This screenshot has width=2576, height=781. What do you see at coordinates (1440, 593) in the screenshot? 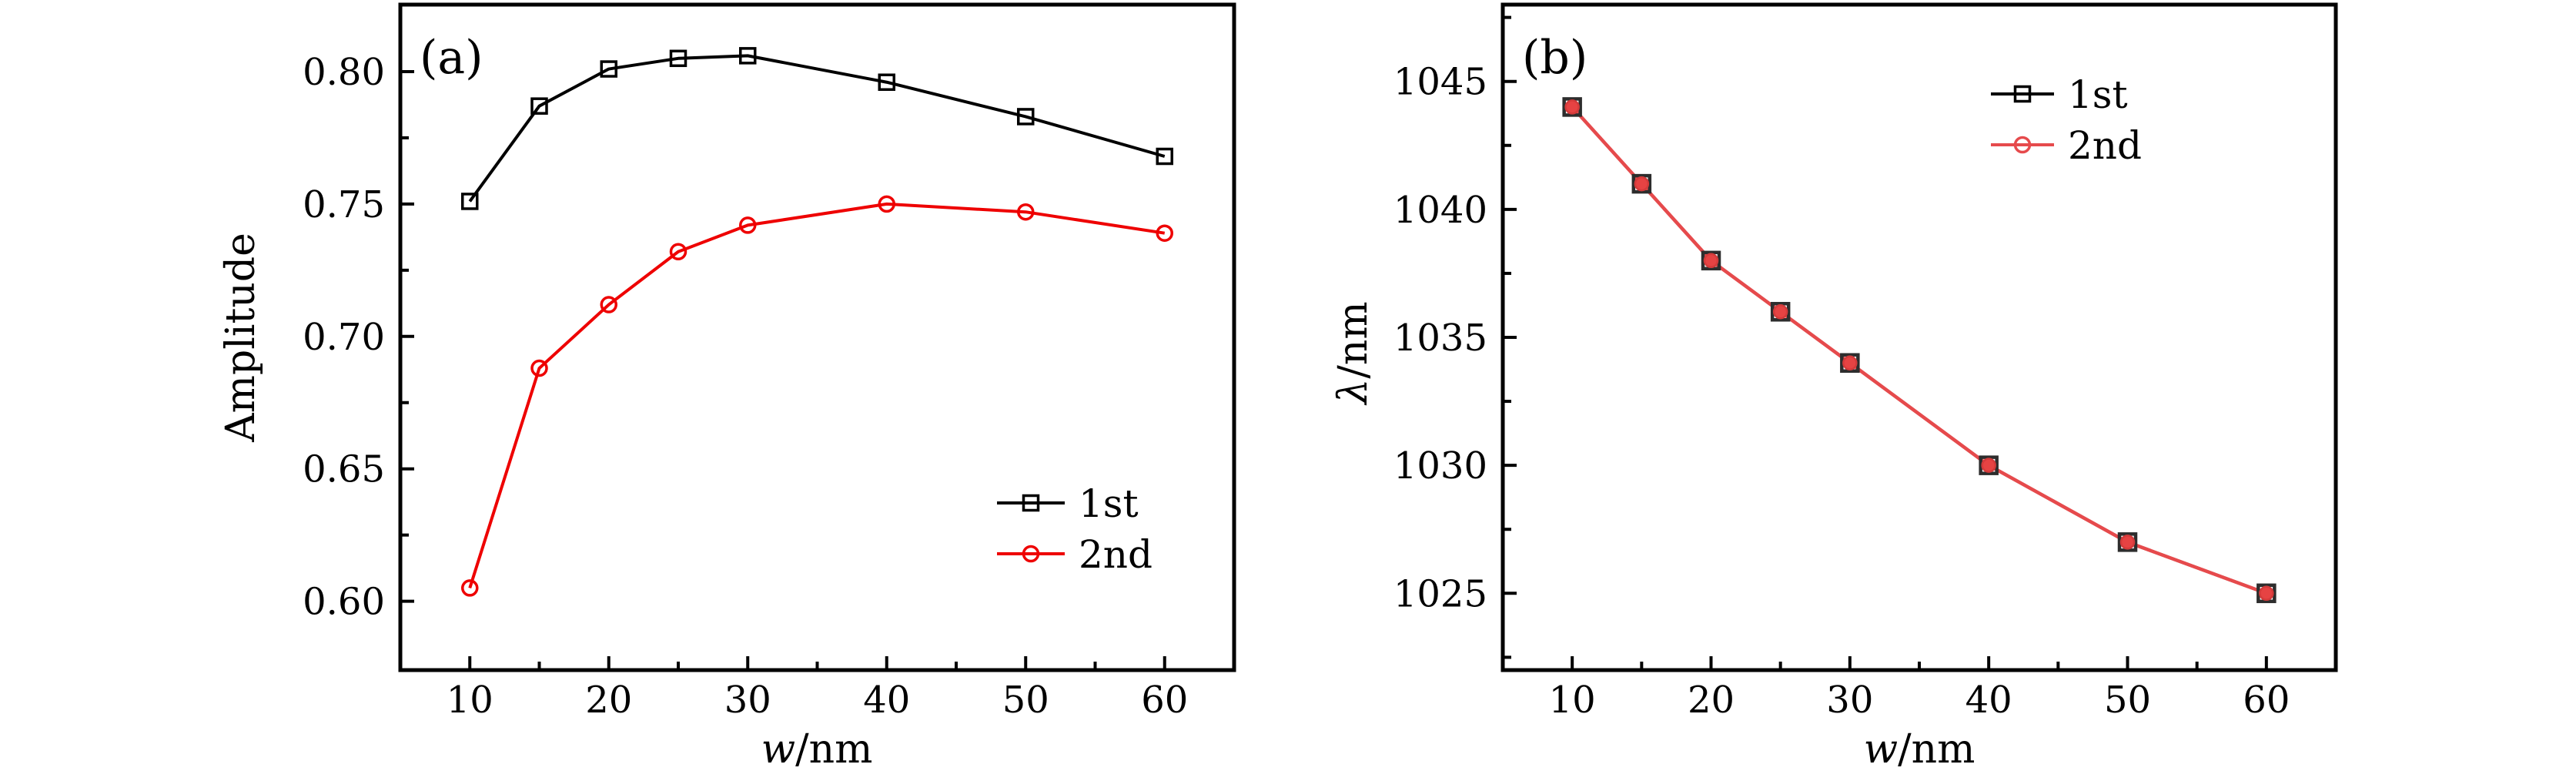
I see `y-tick-label: 1025` at bounding box center [1440, 593].